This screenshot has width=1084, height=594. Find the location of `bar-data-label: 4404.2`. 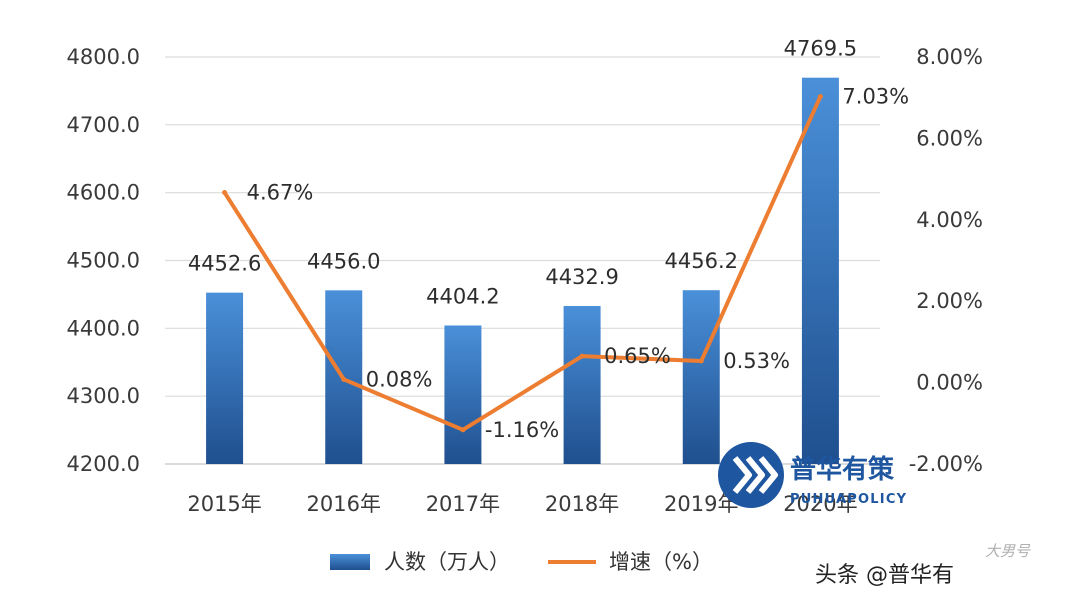

bar-data-label: 4404.2 is located at coordinates (462, 296).